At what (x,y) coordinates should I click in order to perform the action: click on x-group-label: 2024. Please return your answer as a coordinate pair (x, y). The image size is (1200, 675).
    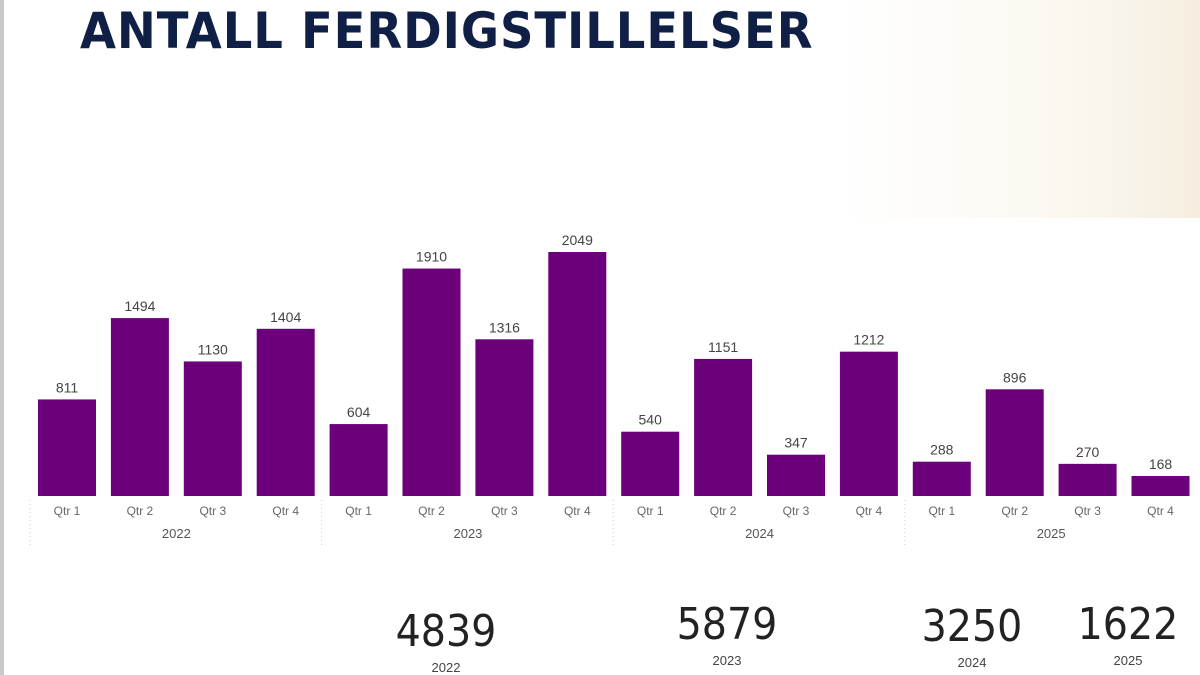
    Looking at the image, I should click on (759, 533).